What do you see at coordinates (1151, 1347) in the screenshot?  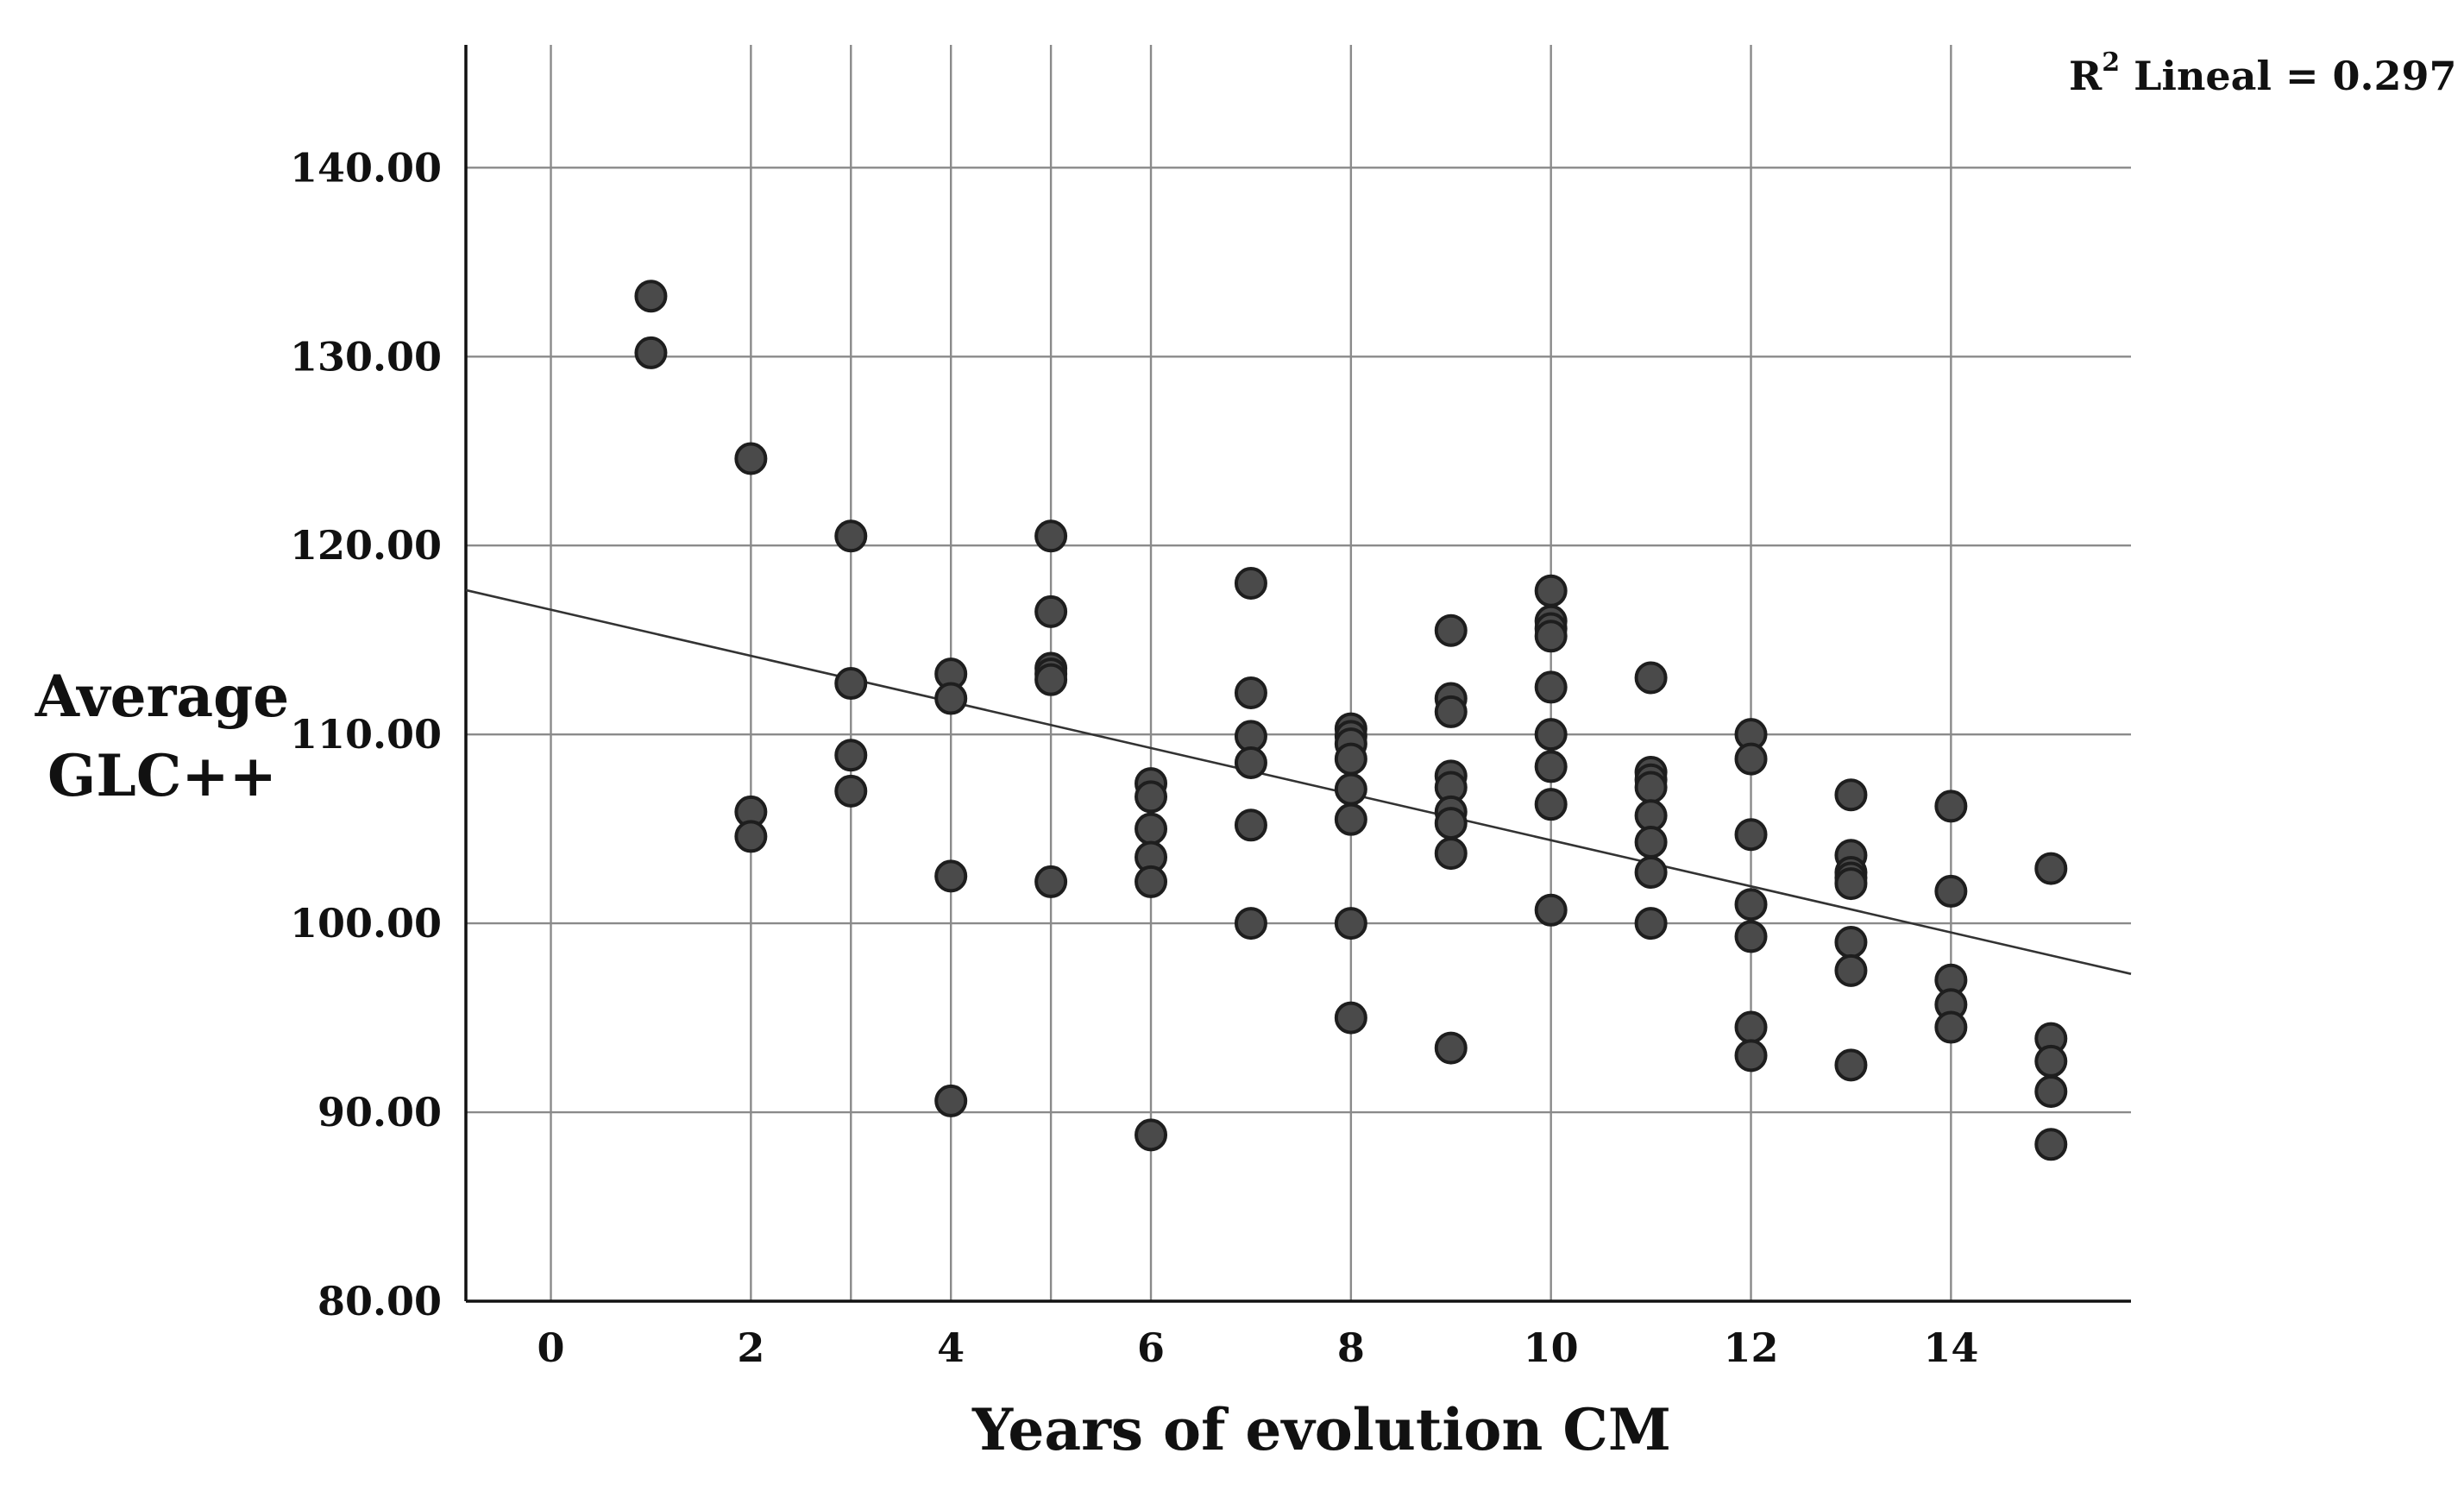 I see `x-tick-label: 6` at bounding box center [1151, 1347].